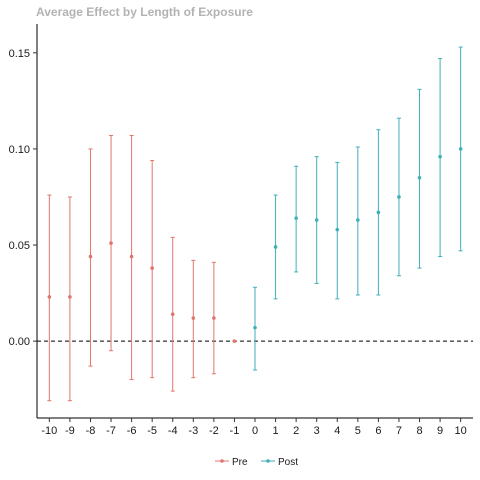 This screenshot has width=480, height=480. Describe the element at coordinates (288, 462) in the screenshot. I see `legend-label: Post` at that location.